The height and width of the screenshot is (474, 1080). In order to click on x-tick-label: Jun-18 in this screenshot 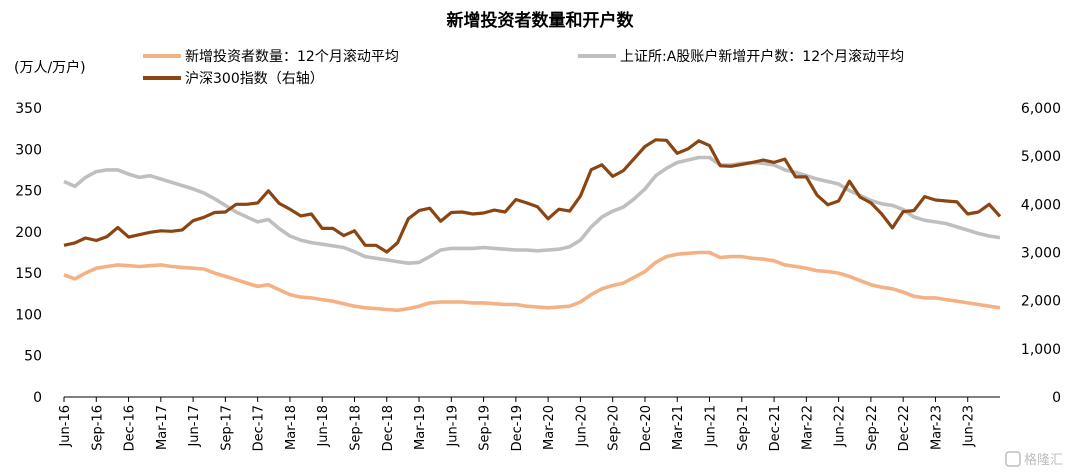, I will do `click(323, 426)`.